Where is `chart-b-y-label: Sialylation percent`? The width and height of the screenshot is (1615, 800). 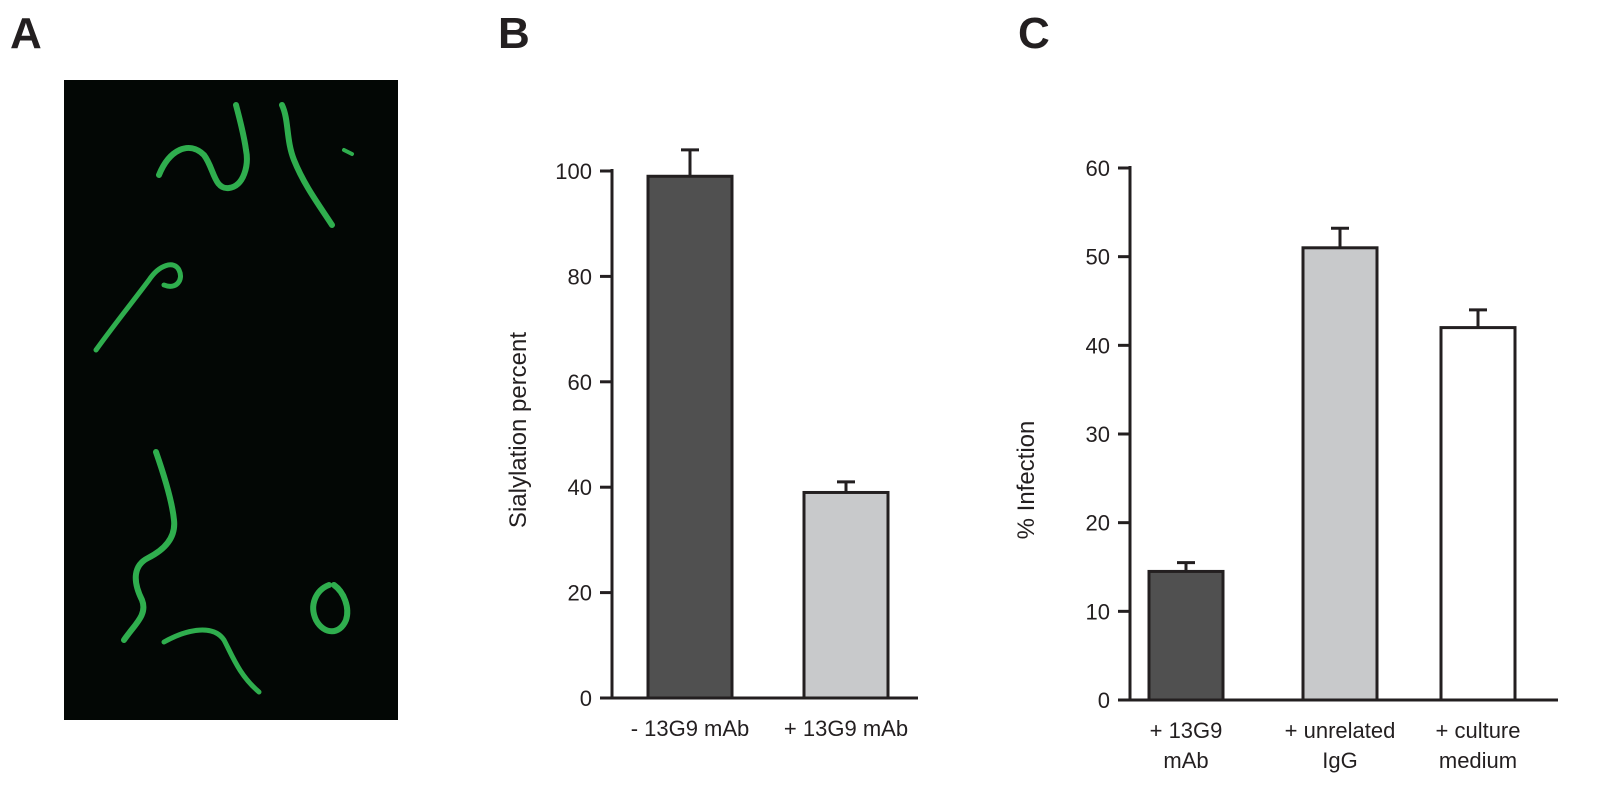 chart-b-y-label: Sialylation percent is located at coordinates (518, 430).